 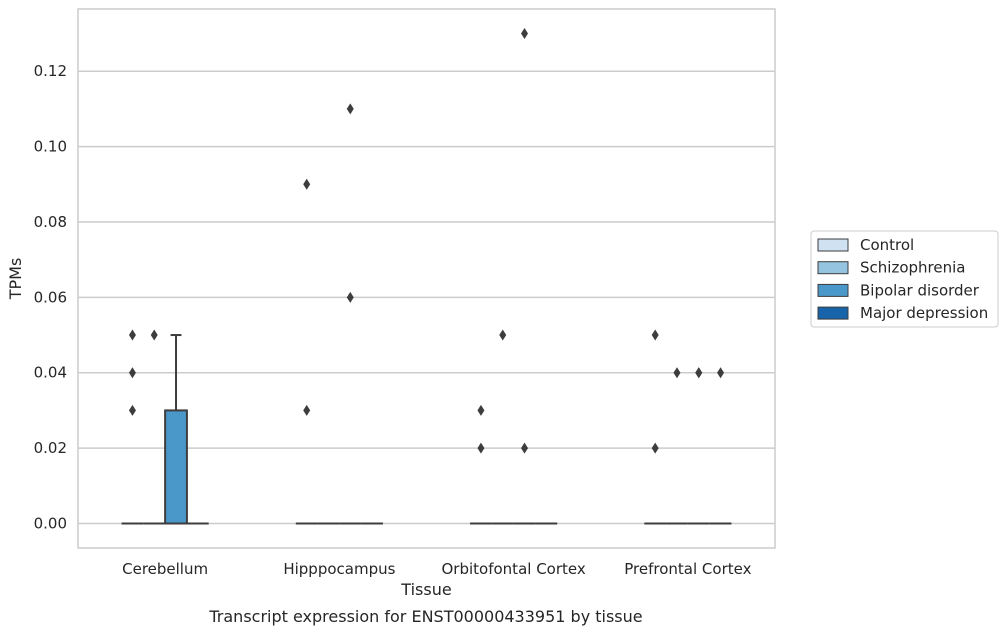 I want to click on y-tick-label: 0.08, so click(x=50, y=222).